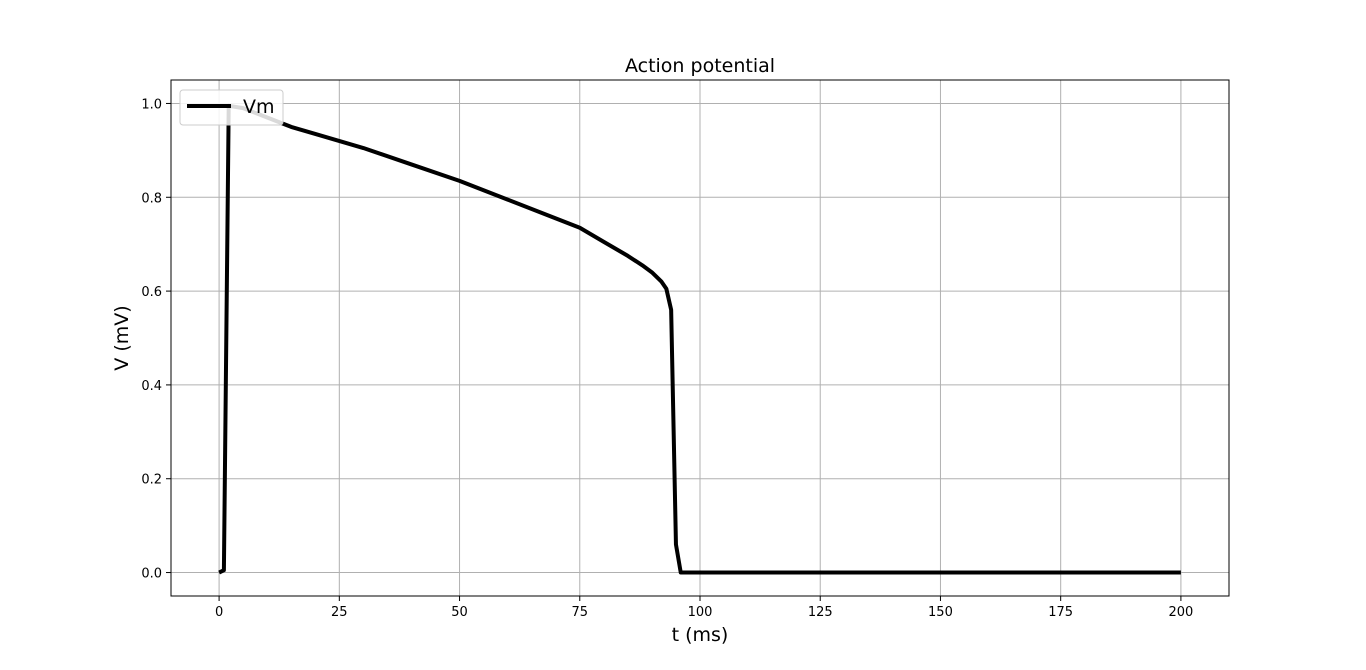  I want to click on x-tick-label: 150, so click(940, 612).